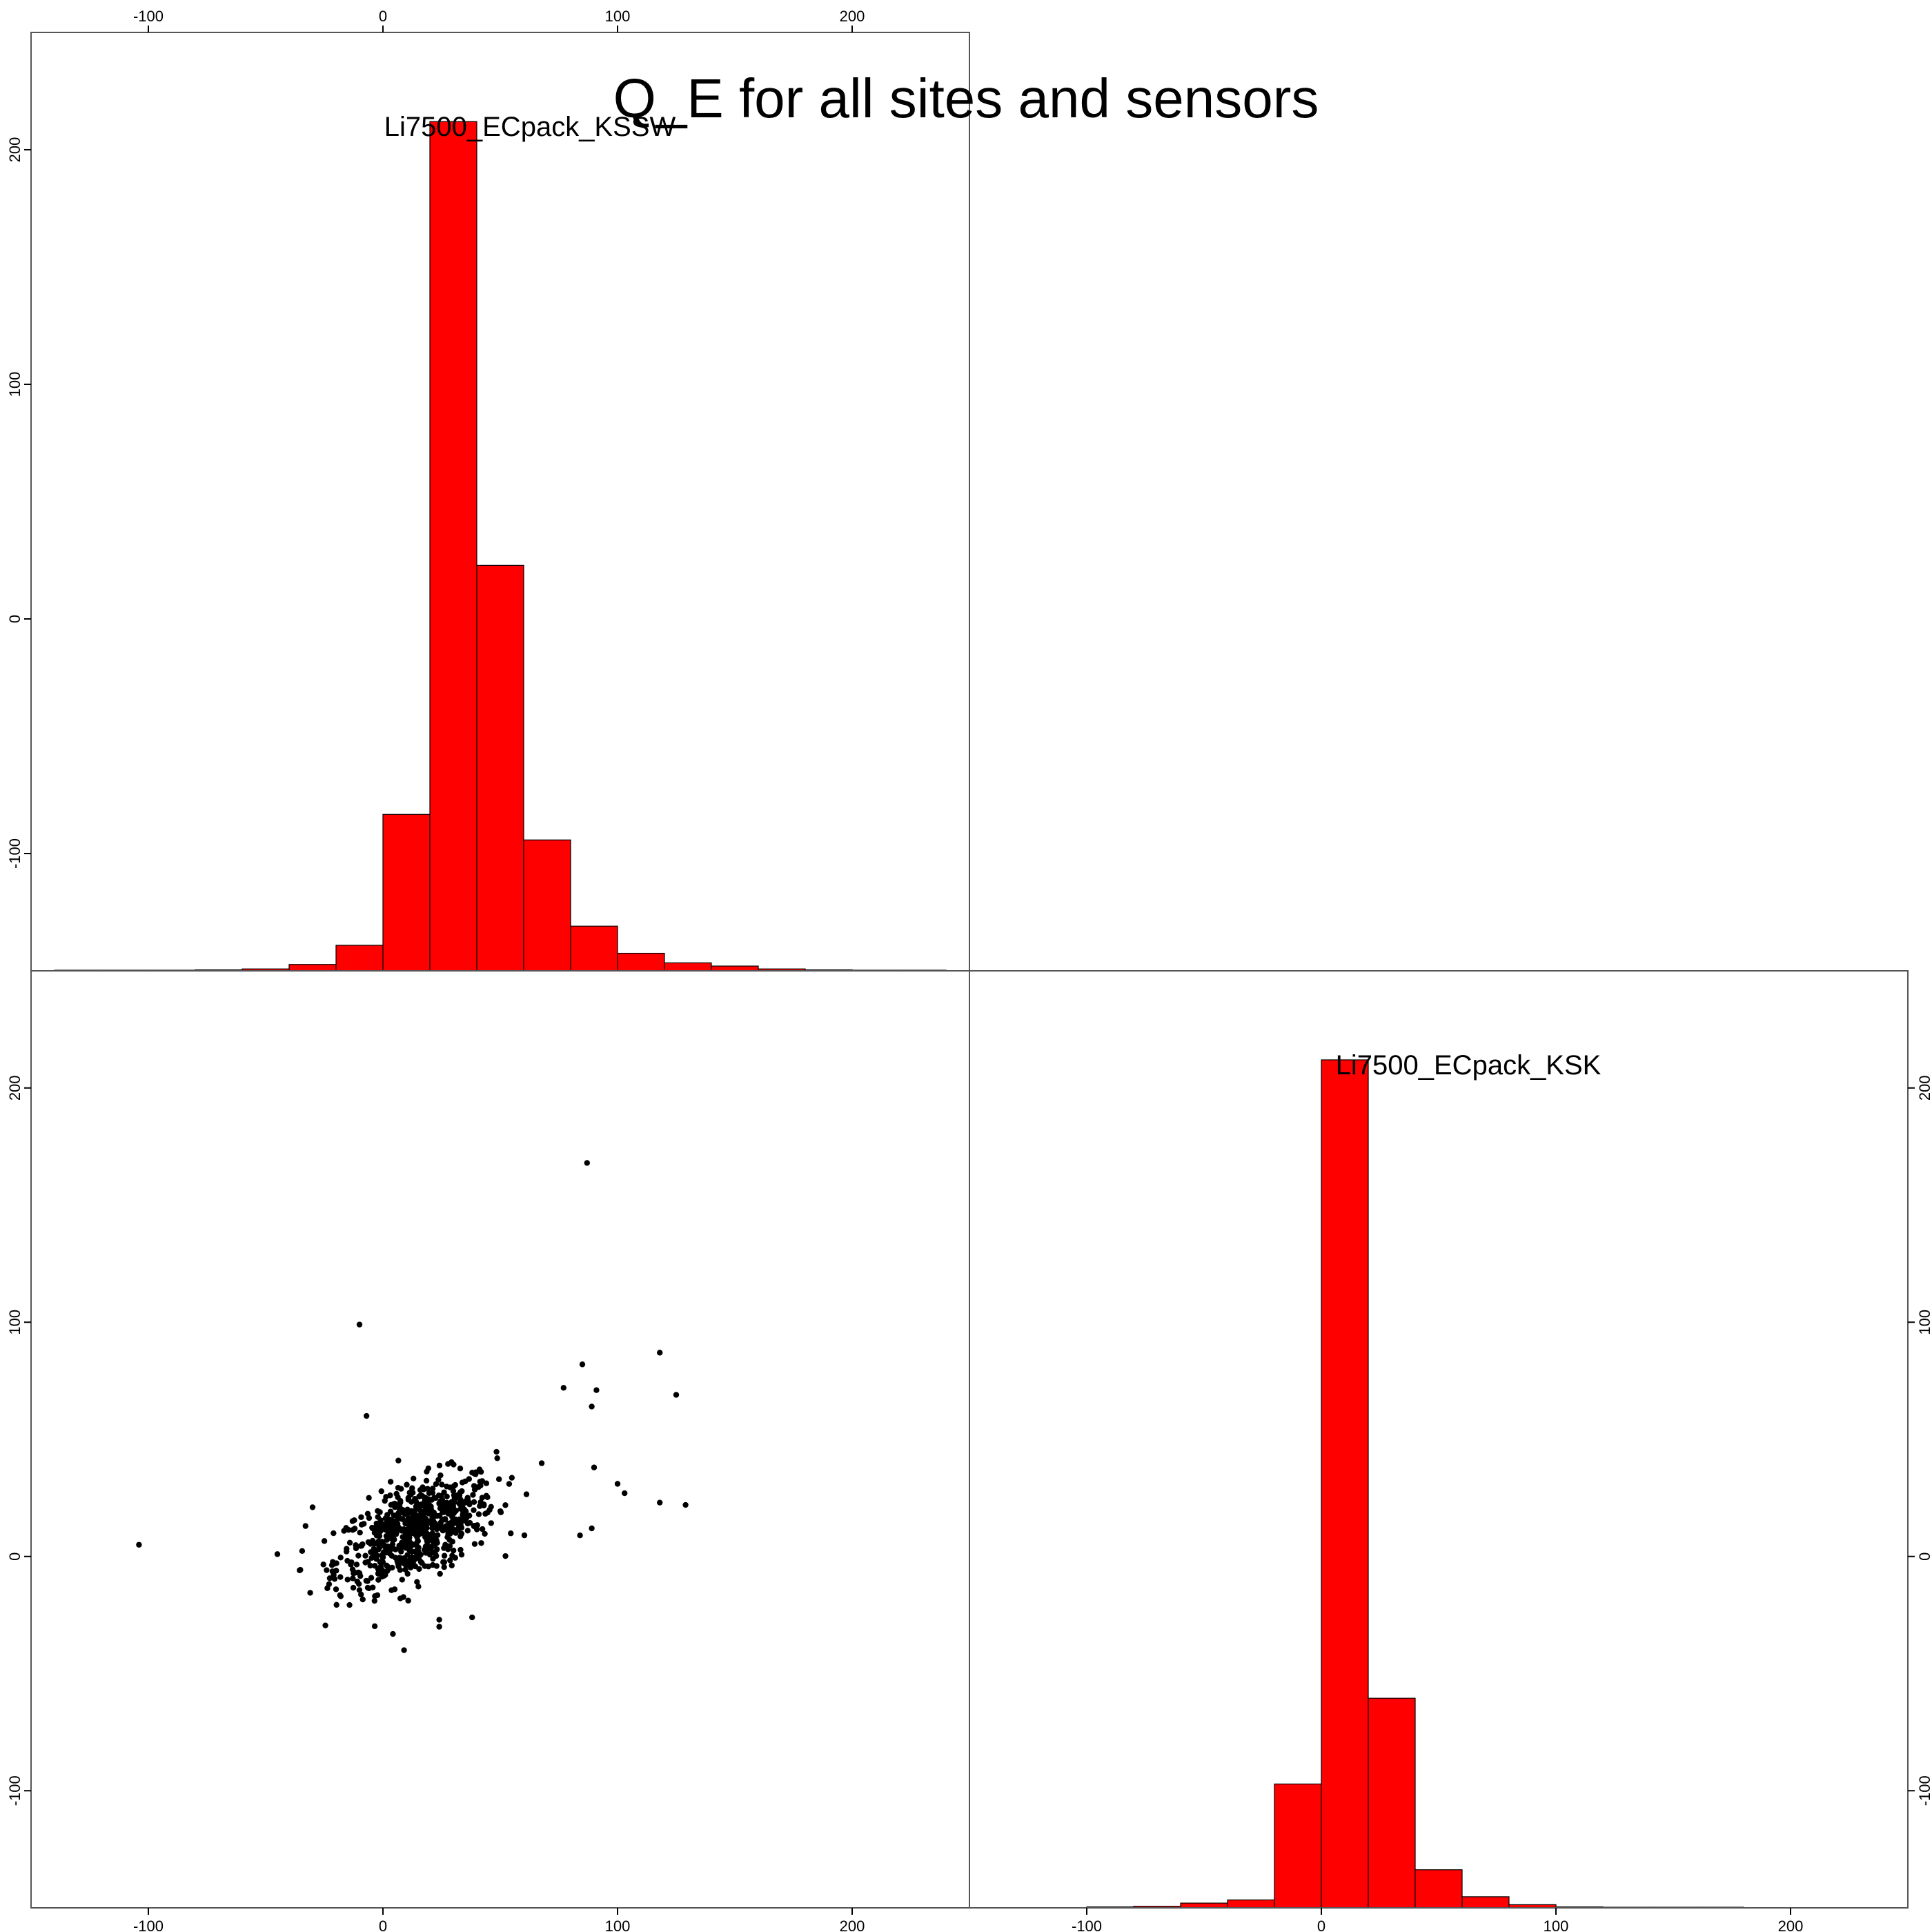  Describe the element at coordinates (618, 16) in the screenshot. I see `x-tick-label: 100` at that location.